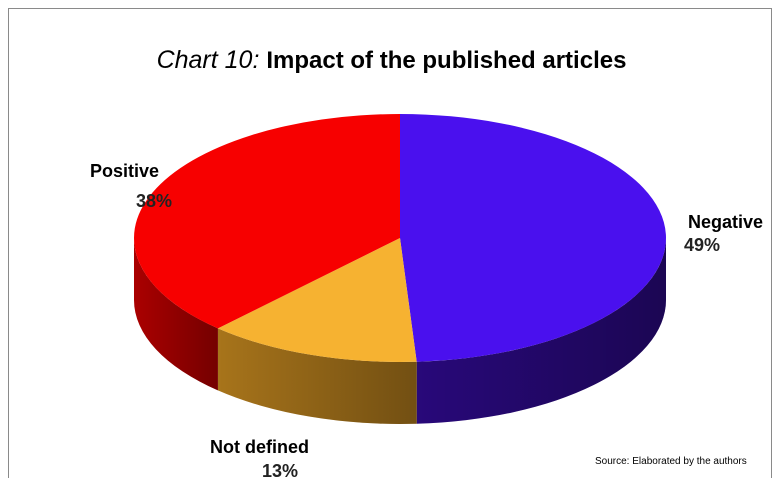  I want to click on source-note: Source: Elaborated by the authors, so click(671, 461).